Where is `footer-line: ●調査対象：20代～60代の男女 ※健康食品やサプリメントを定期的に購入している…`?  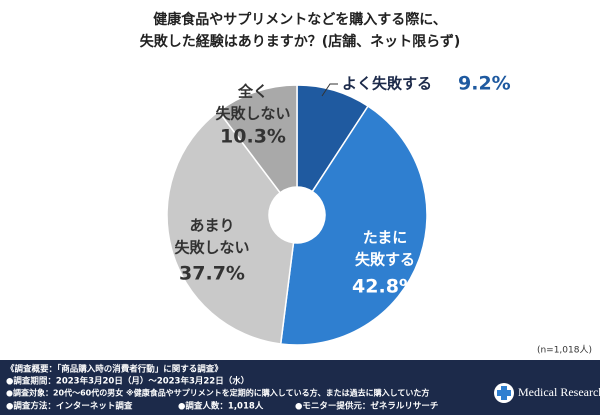 footer-line: ●調査対象：20代～60代の男女 ※健康食品やサプリメントを定期的に購入している… is located at coordinates (217, 393).